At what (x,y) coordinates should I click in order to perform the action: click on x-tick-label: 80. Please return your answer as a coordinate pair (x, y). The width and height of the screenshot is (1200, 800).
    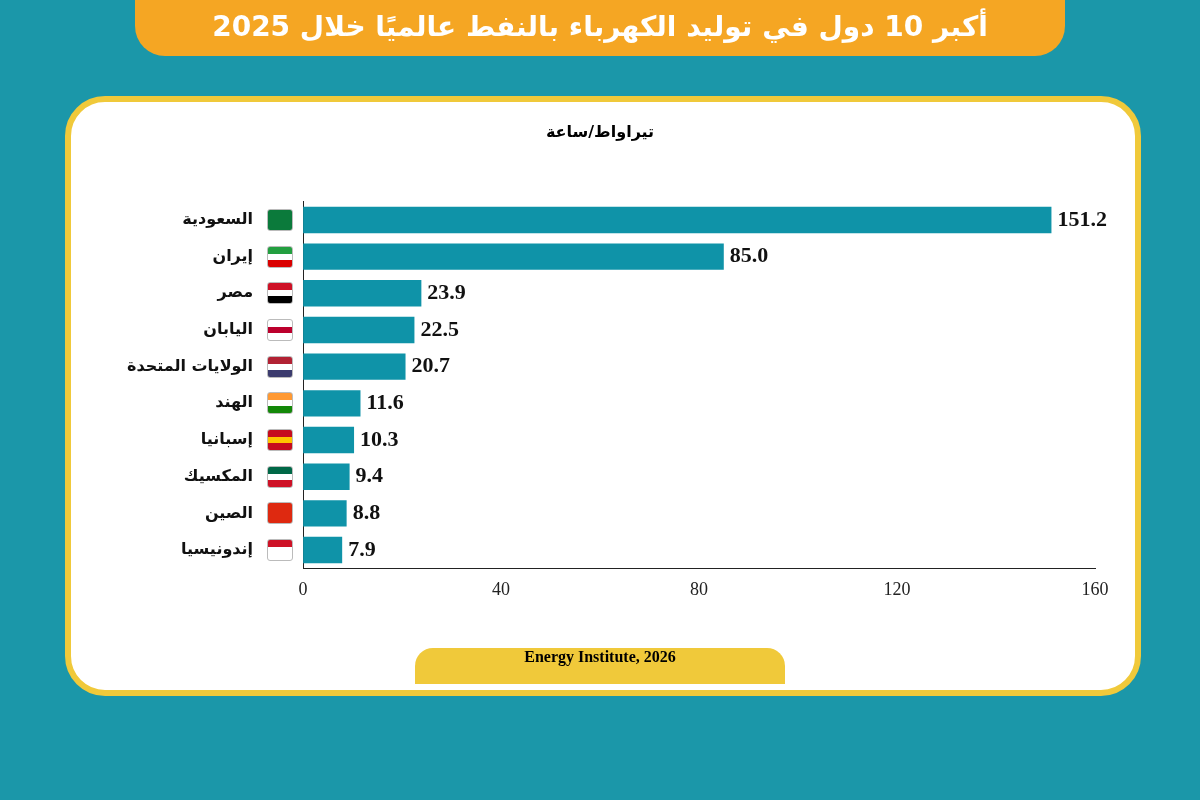
    Looking at the image, I should click on (699, 588).